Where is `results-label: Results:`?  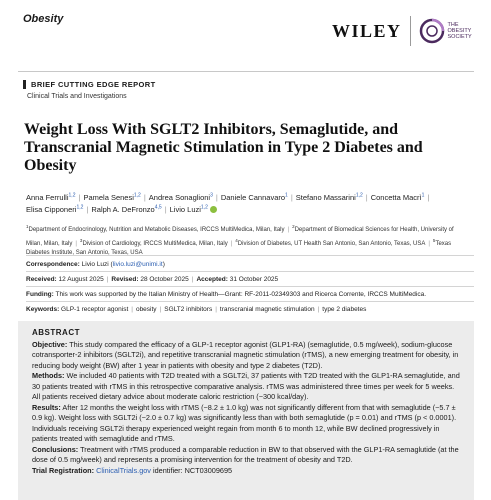
results-label: Results: is located at coordinates (46, 407).